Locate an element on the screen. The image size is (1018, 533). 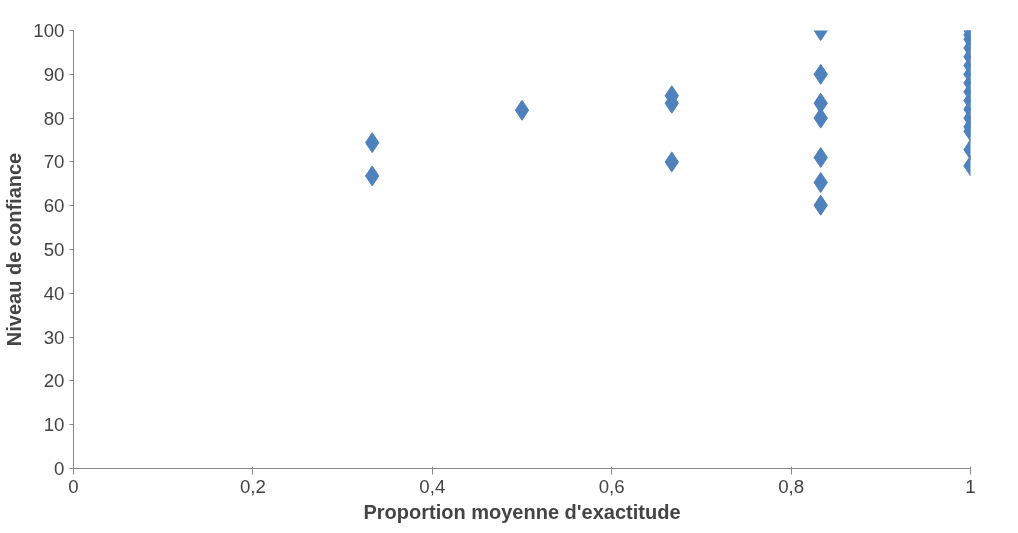
y-tick-label: 50 is located at coordinates (54, 249).